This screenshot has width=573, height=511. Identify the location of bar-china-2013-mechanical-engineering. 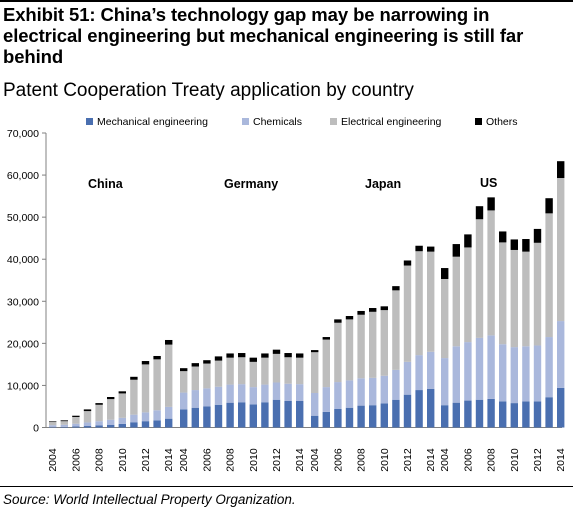
(157, 424).